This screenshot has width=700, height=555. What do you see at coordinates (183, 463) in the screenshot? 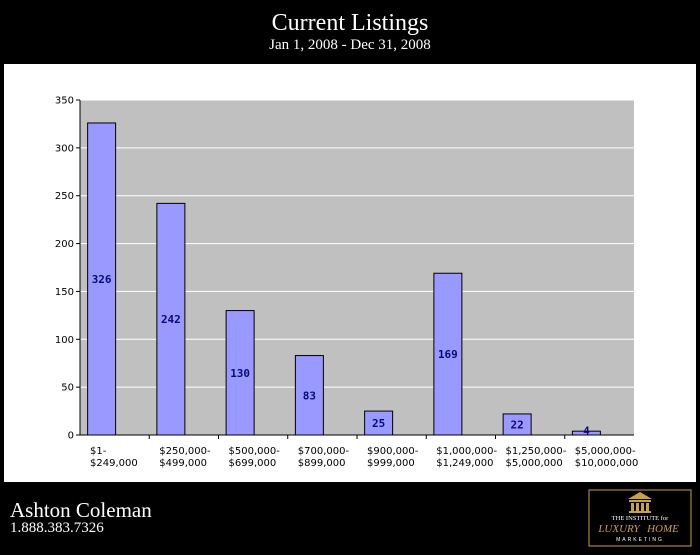
I see `x-tick-label: $499,000` at bounding box center [183, 463].